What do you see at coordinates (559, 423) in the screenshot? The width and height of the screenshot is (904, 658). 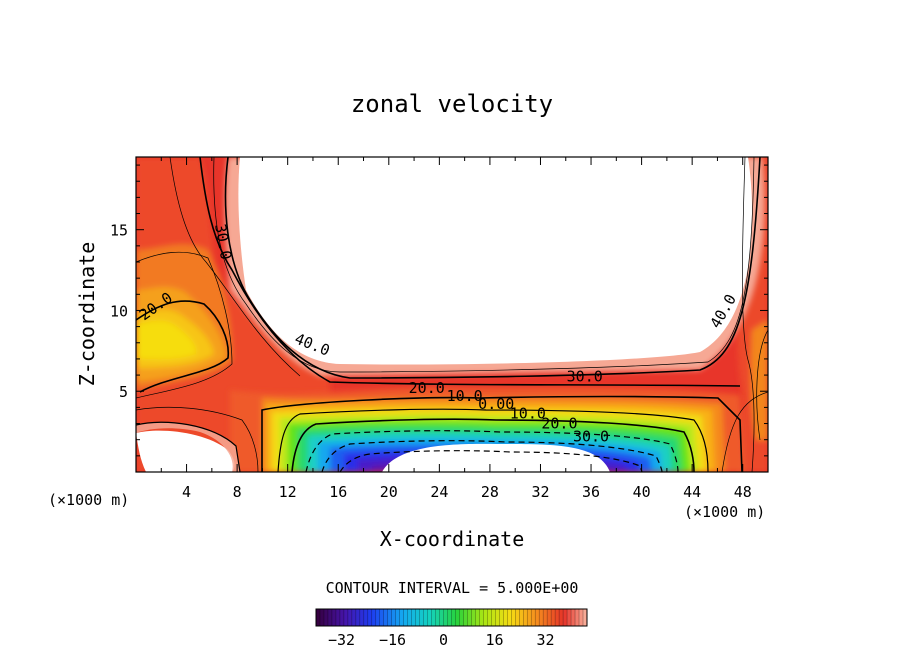 I see `contour-label: 20.0` at bounding box center [559, 423].